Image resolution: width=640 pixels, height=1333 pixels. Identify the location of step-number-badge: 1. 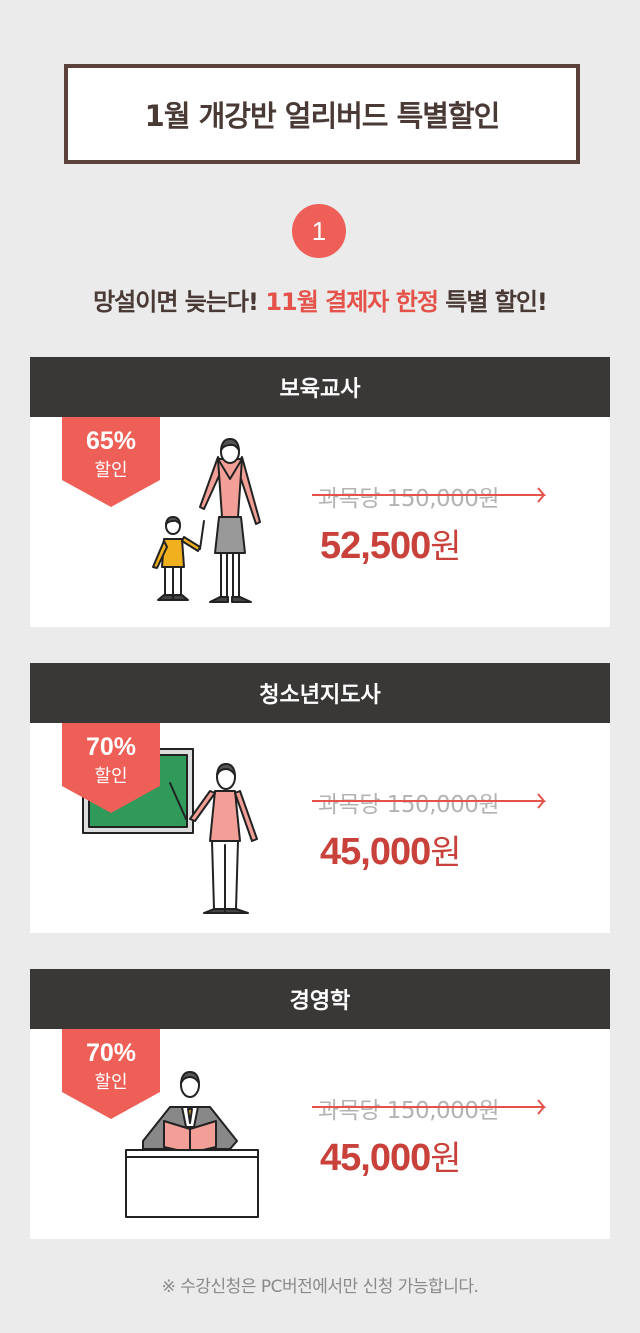
(319, 231).